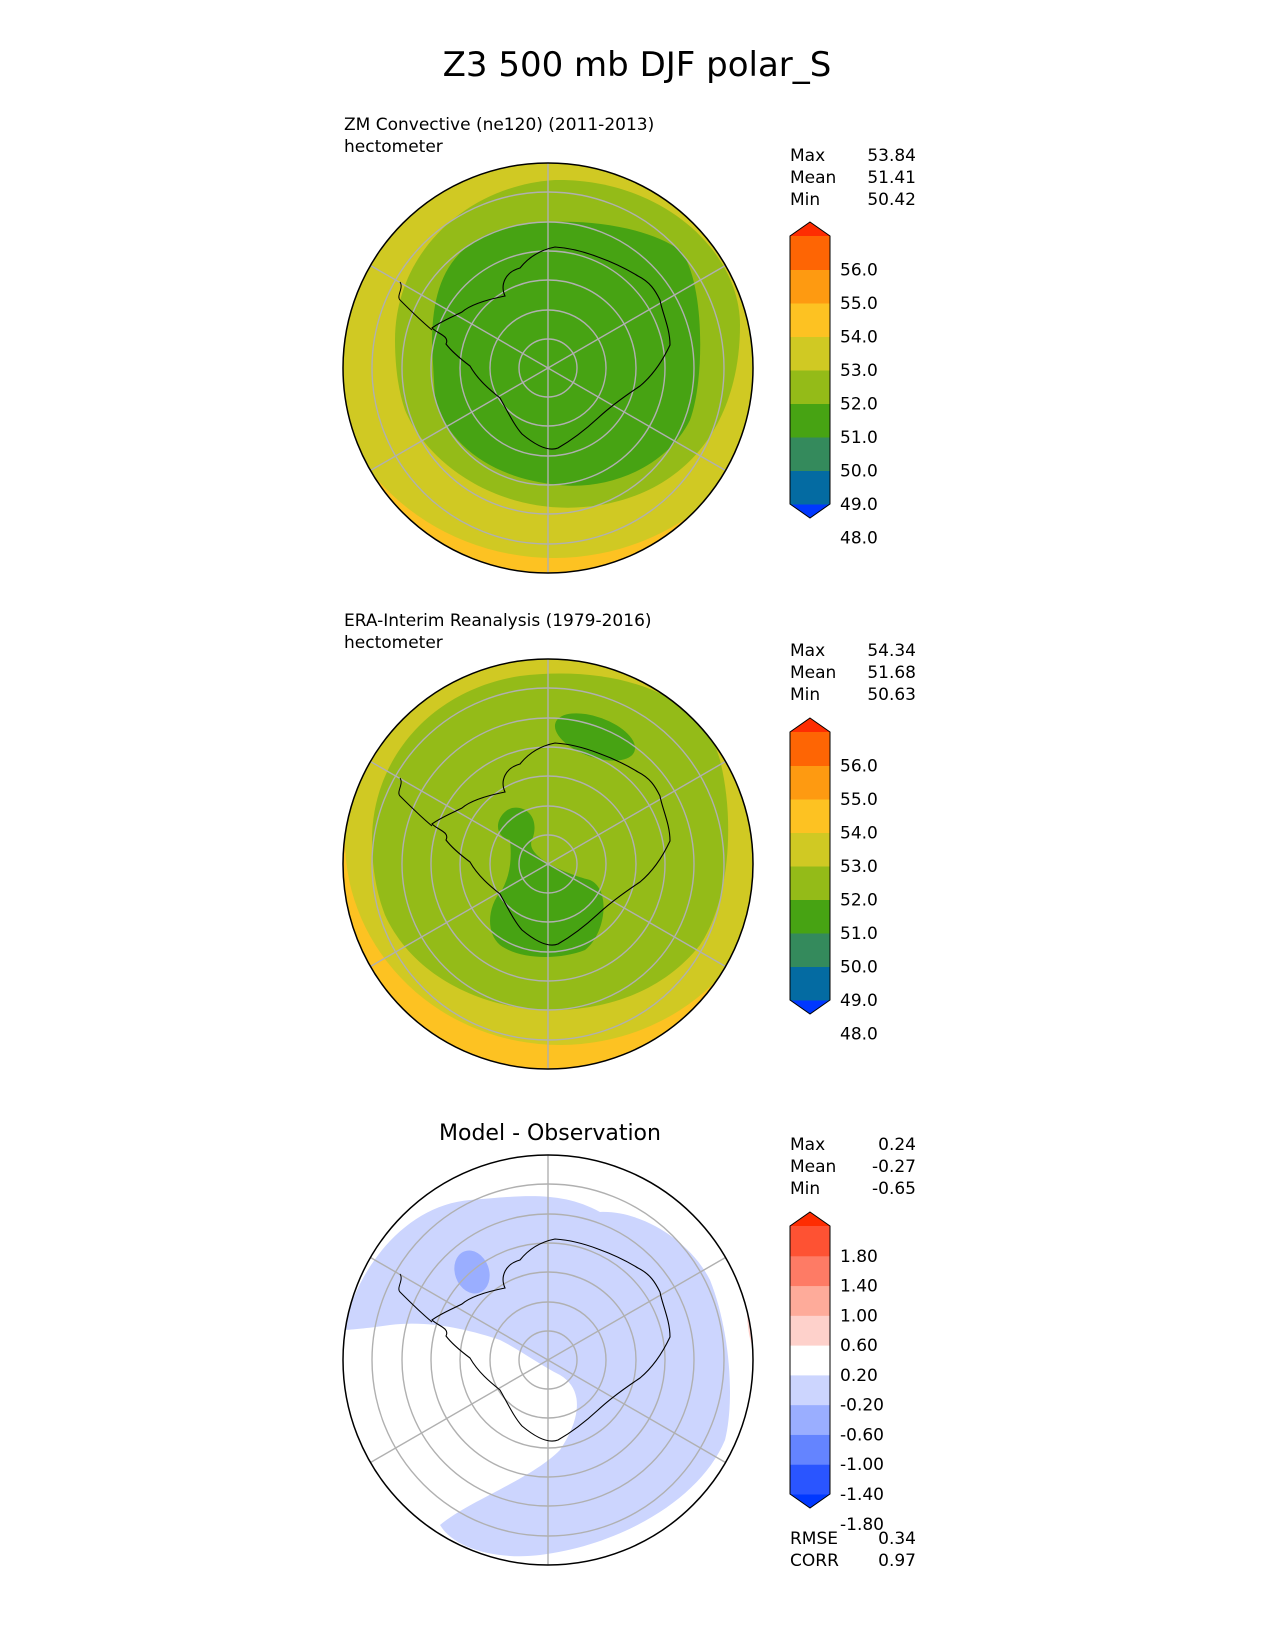 The width and height of the screenshot is (1275, 1650). I want to click on difference-metric-corr-label: CORR, so click(814, 1561).